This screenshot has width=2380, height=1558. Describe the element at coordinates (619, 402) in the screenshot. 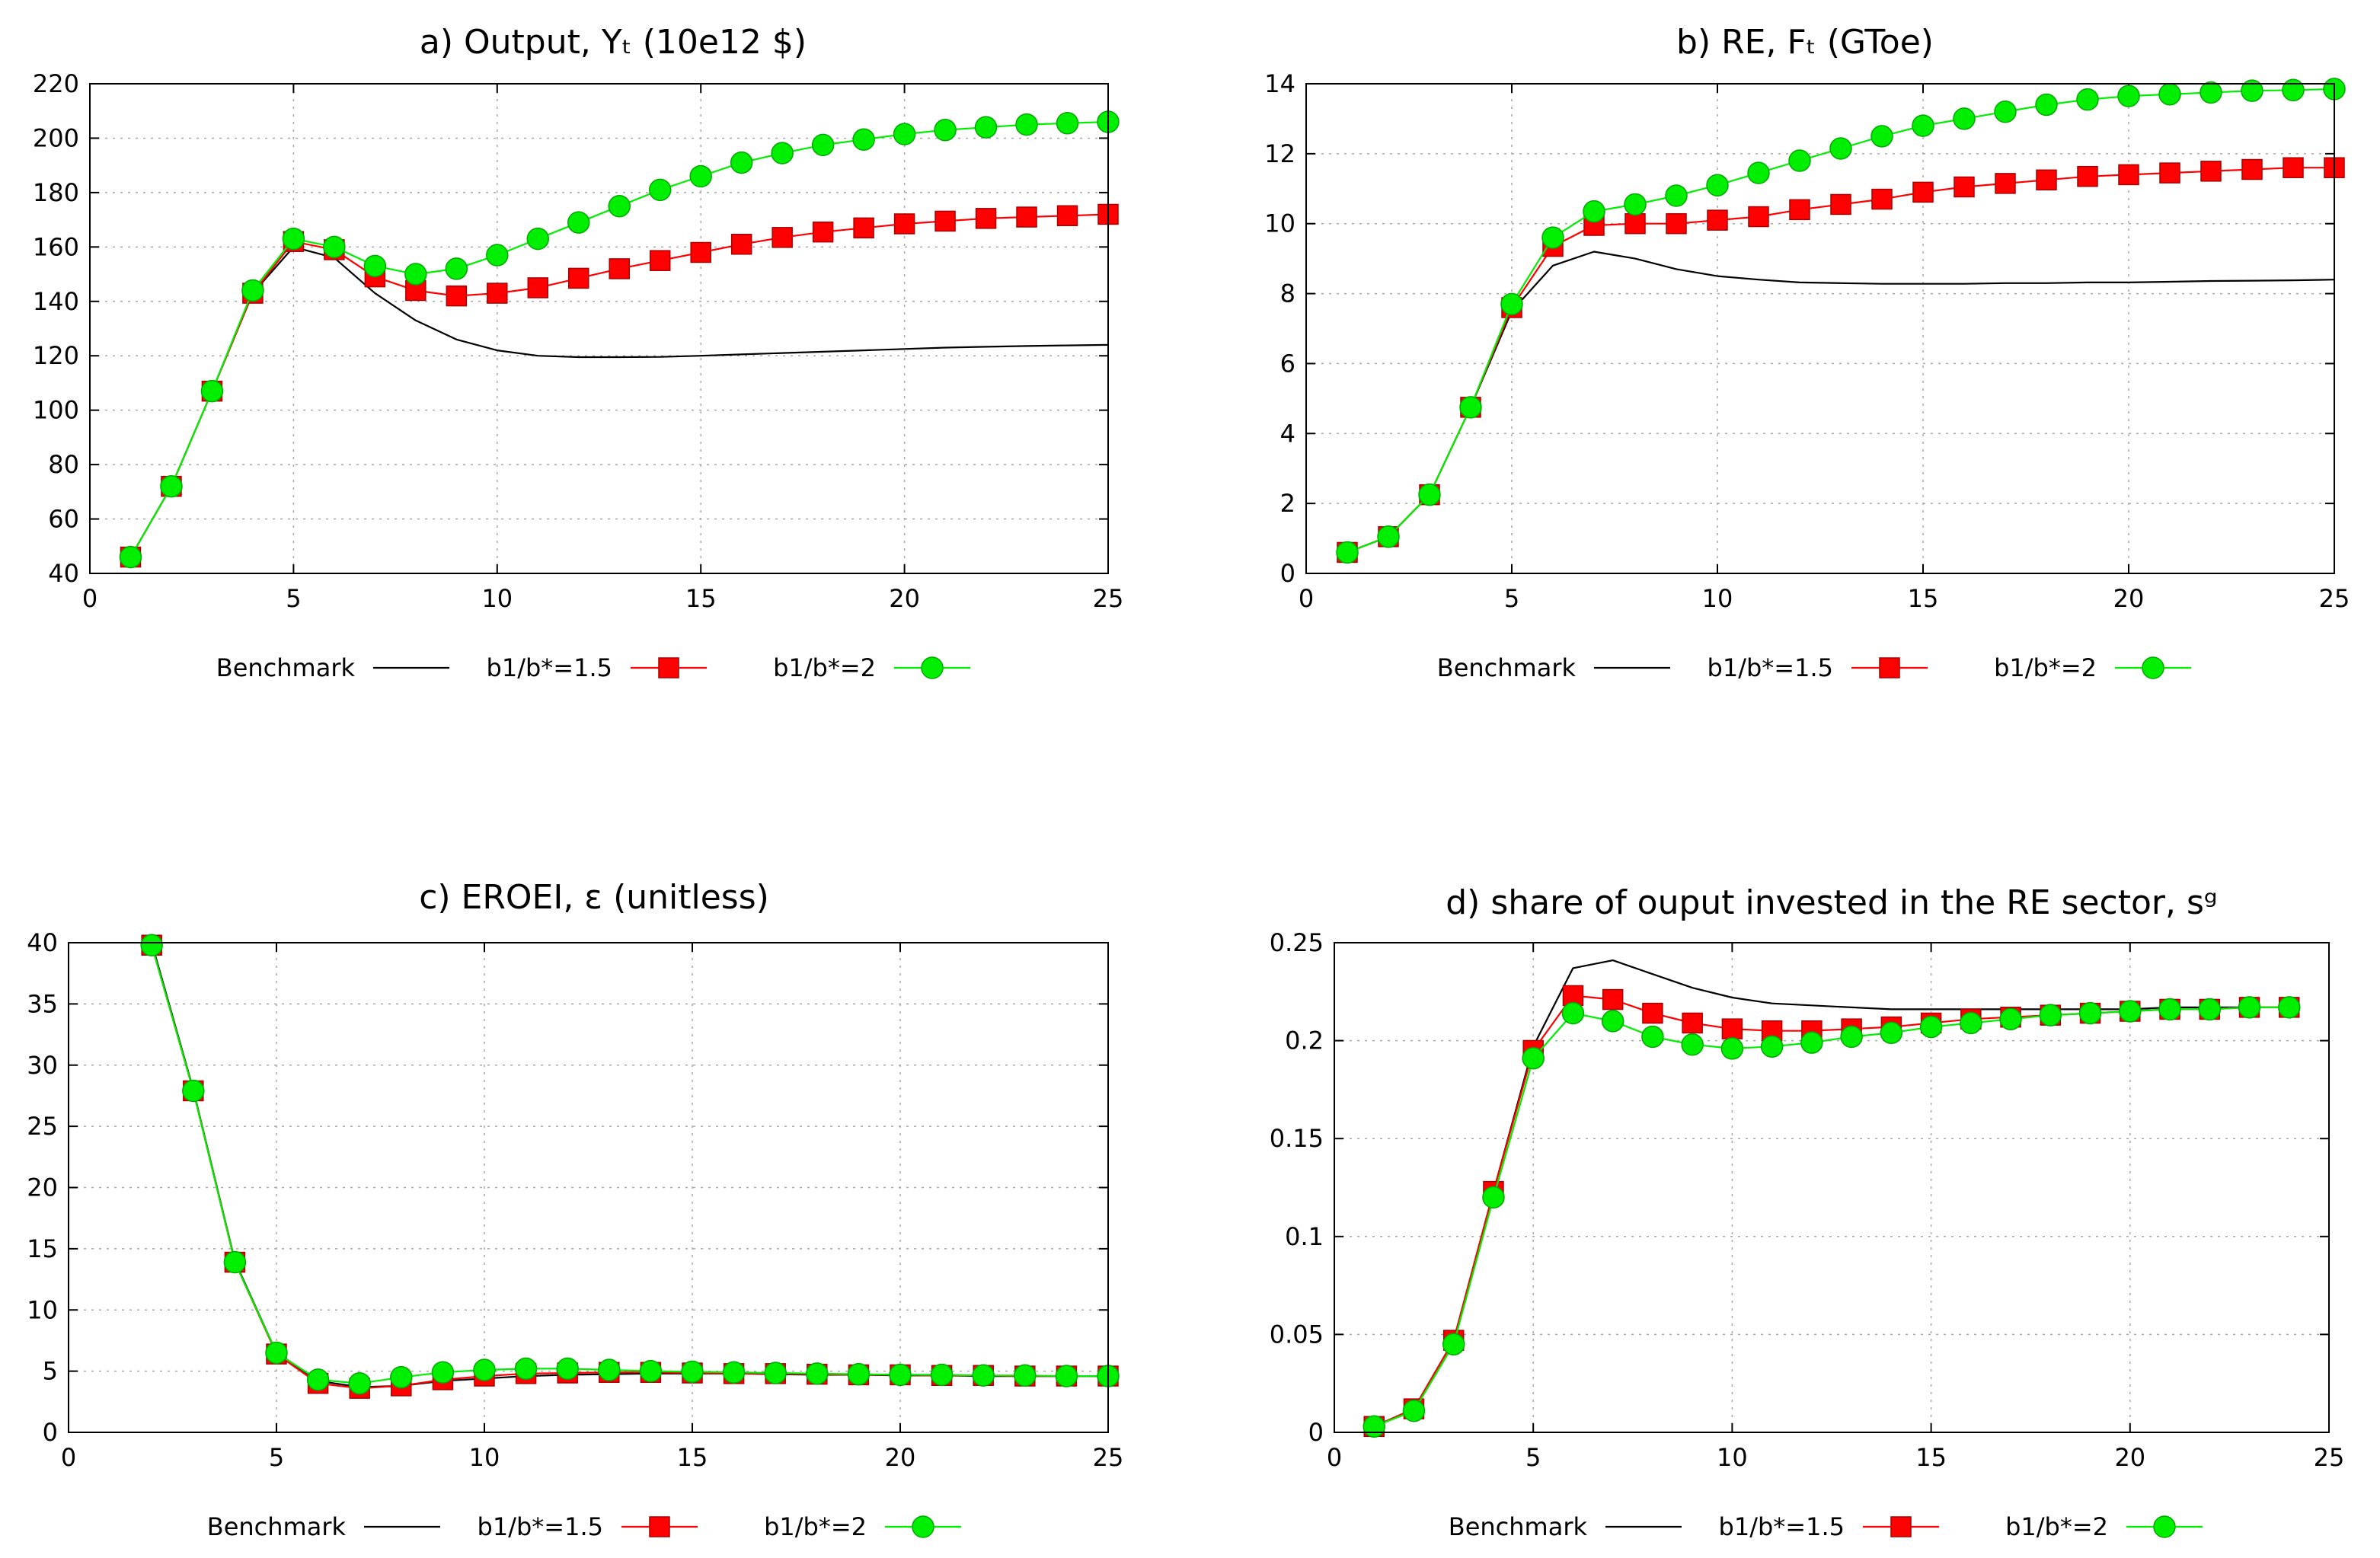

I see `series-benchmark` at that location.